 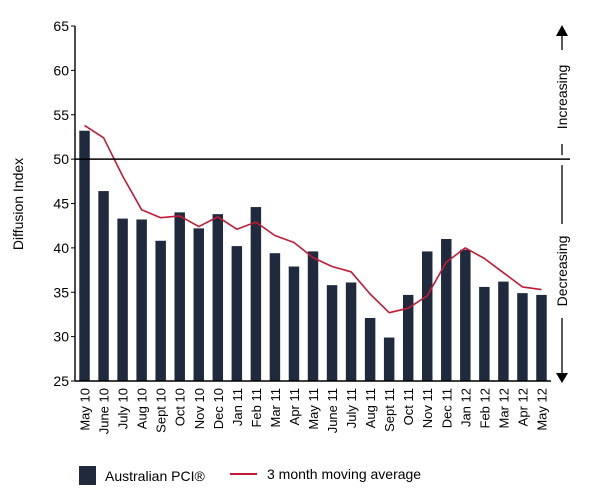 What do you see at coordinates (123, 408) in the screenshot?
I see `x-tick-label: July 10` at bounding box center [123, 408].